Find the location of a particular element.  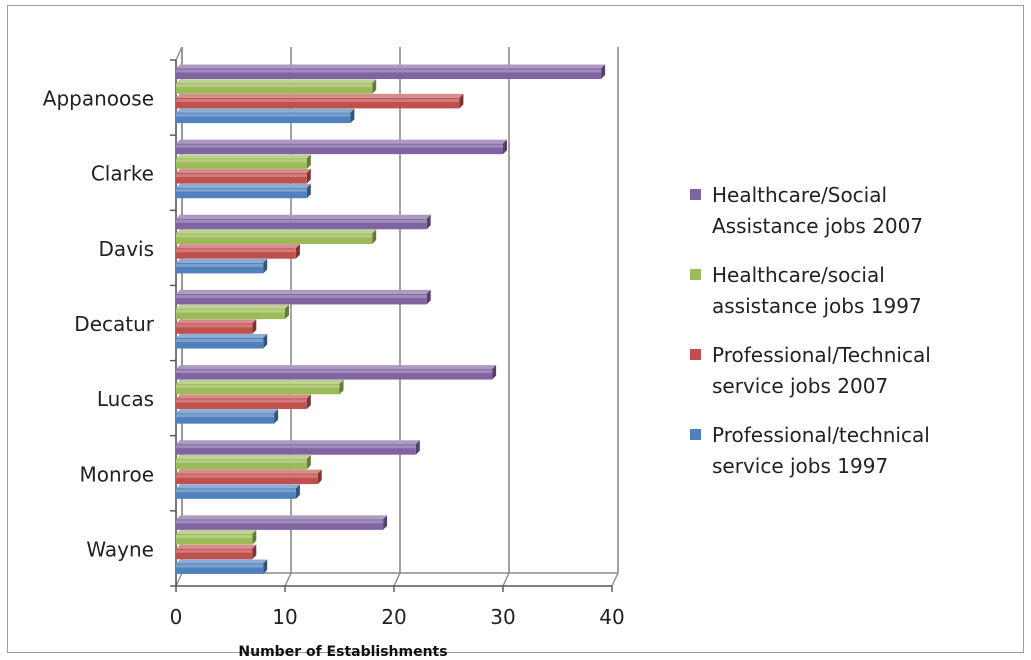

category-label: Wayne is located at coordinates (120, 549).